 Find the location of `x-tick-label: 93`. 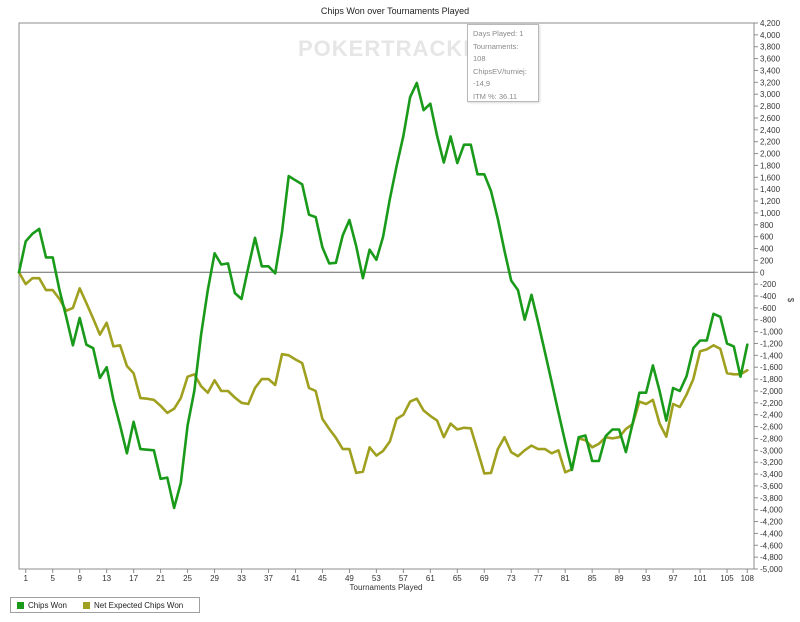

x-tick-label: 93 is located at coordinates (646, 578).